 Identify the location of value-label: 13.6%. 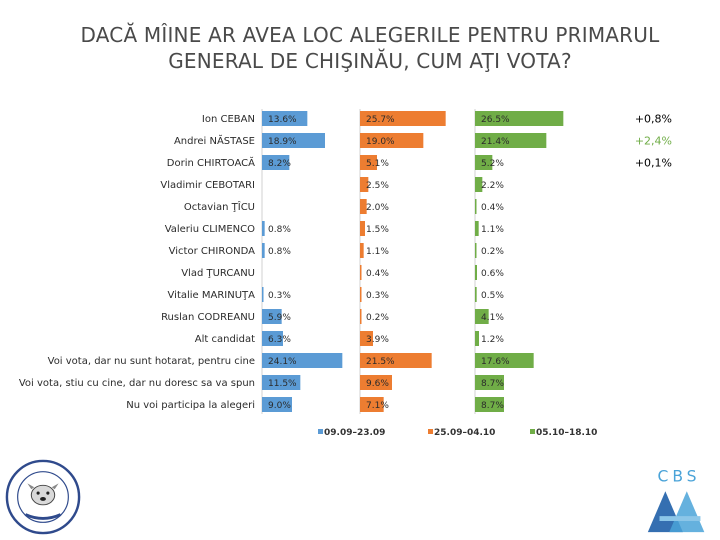
(282, 120).